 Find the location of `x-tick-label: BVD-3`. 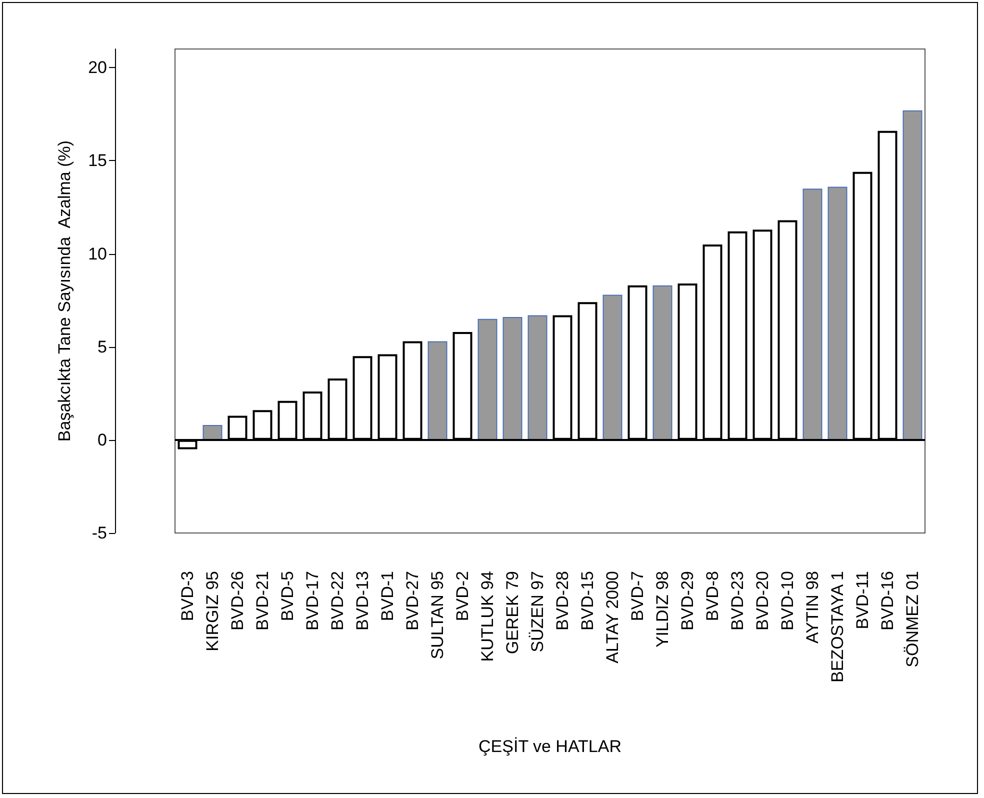

x-tick-label: BVD-3 is located at coordinates (187, 596).